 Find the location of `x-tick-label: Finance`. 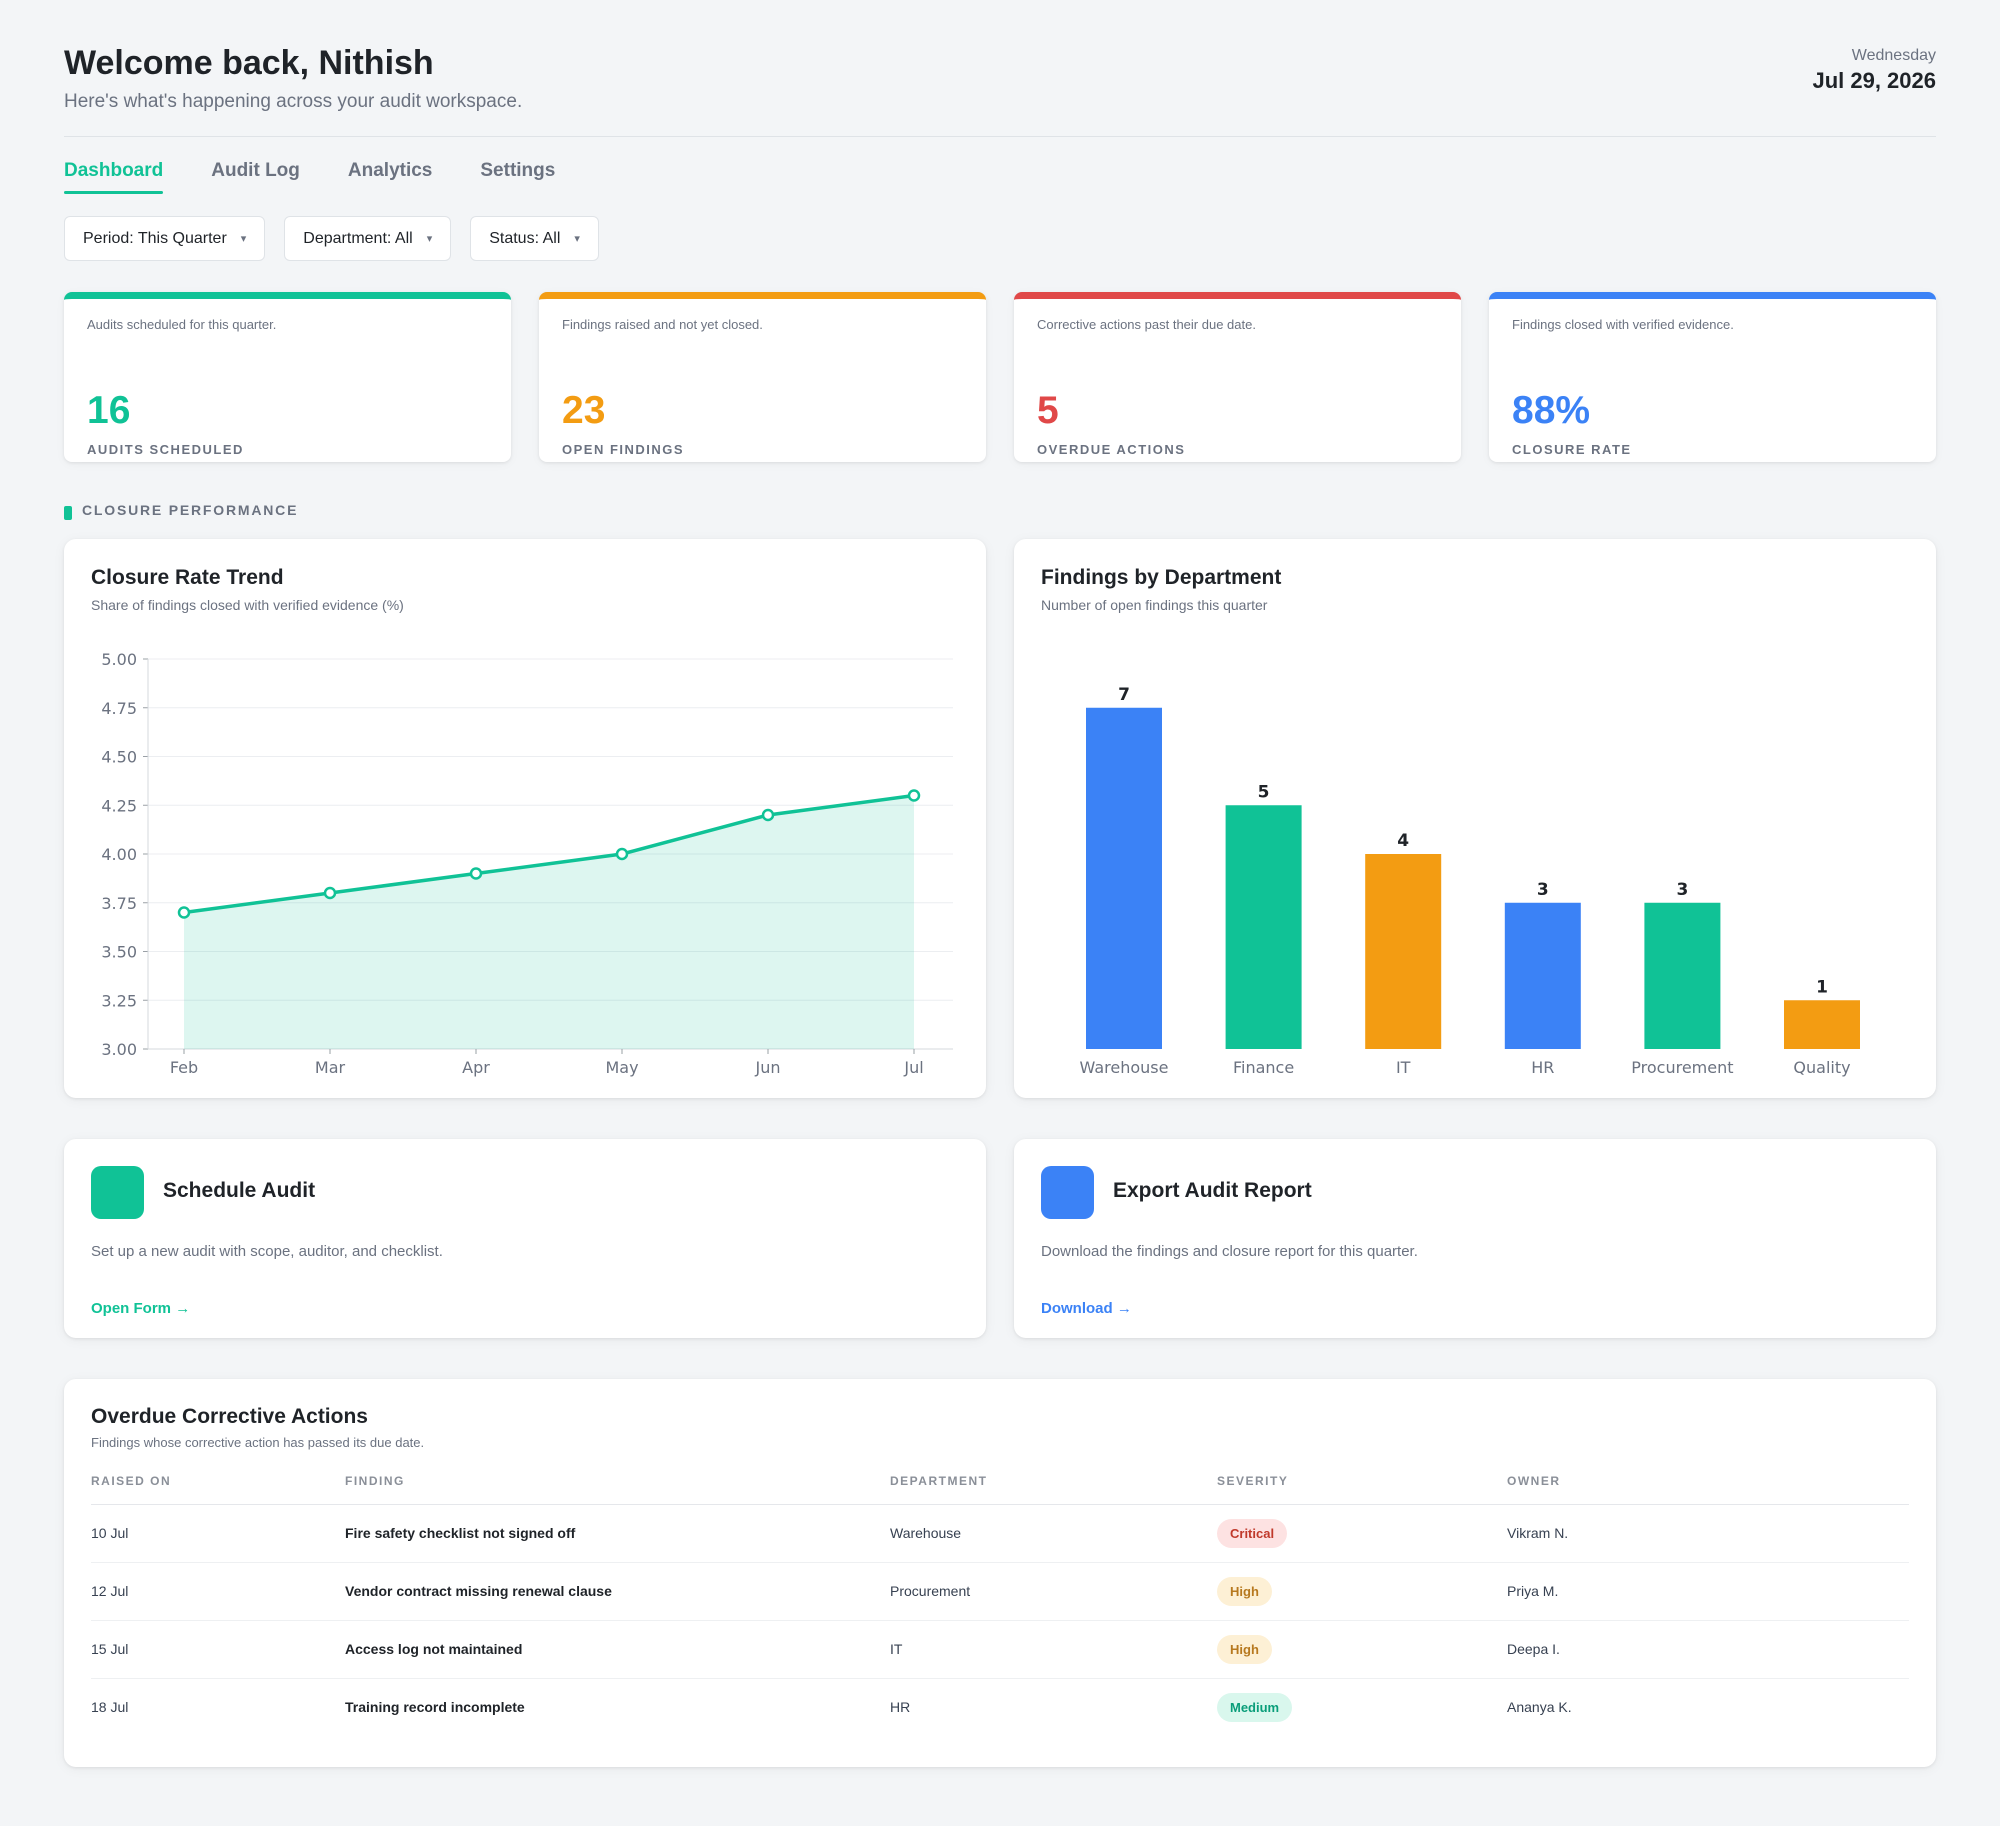

x-tick-label: Finance is located at coordinates (1263, 1067).